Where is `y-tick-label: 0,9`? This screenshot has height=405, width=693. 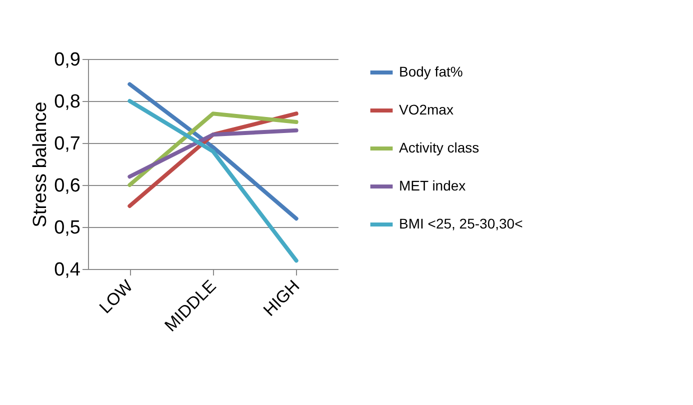 y-tick-label: 0,9 is located at coordinates (67, 60).